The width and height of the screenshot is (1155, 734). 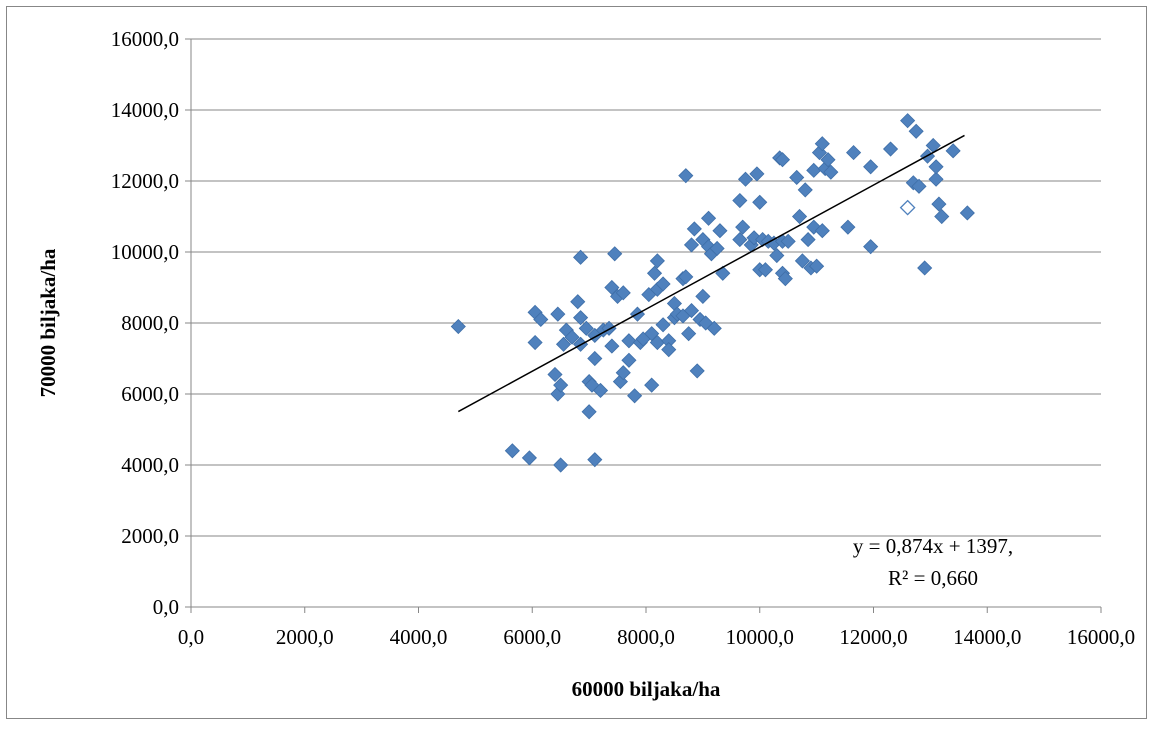 I want to click on highlighted-data-point, so click(x=907, y=207).